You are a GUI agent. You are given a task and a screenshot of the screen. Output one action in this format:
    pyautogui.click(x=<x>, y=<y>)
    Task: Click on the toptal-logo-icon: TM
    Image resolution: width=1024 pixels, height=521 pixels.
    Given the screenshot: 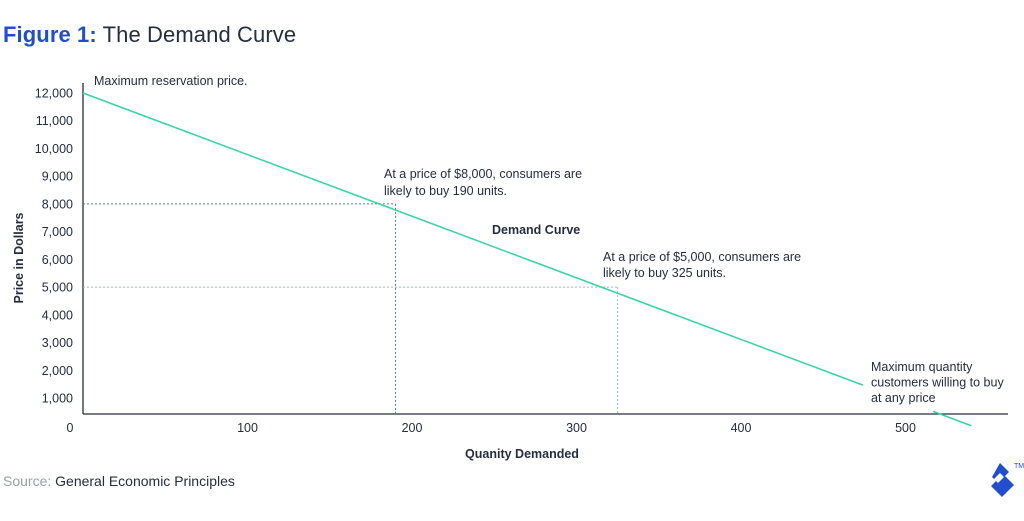 What is the action you would take?
    pyautogui.click(x=1007, y=480)
    